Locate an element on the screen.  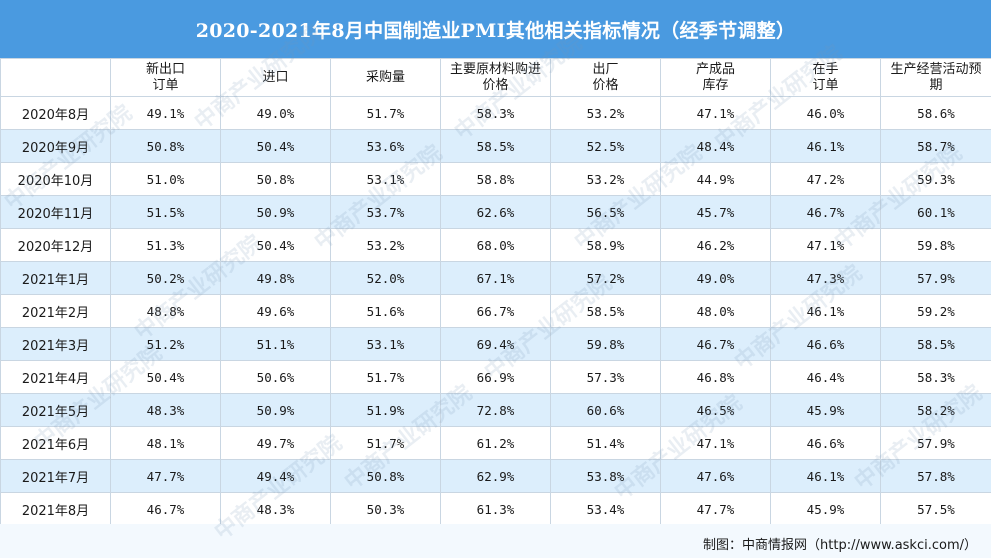
value-cell: 44.9% is located at coordinates (715, 179).